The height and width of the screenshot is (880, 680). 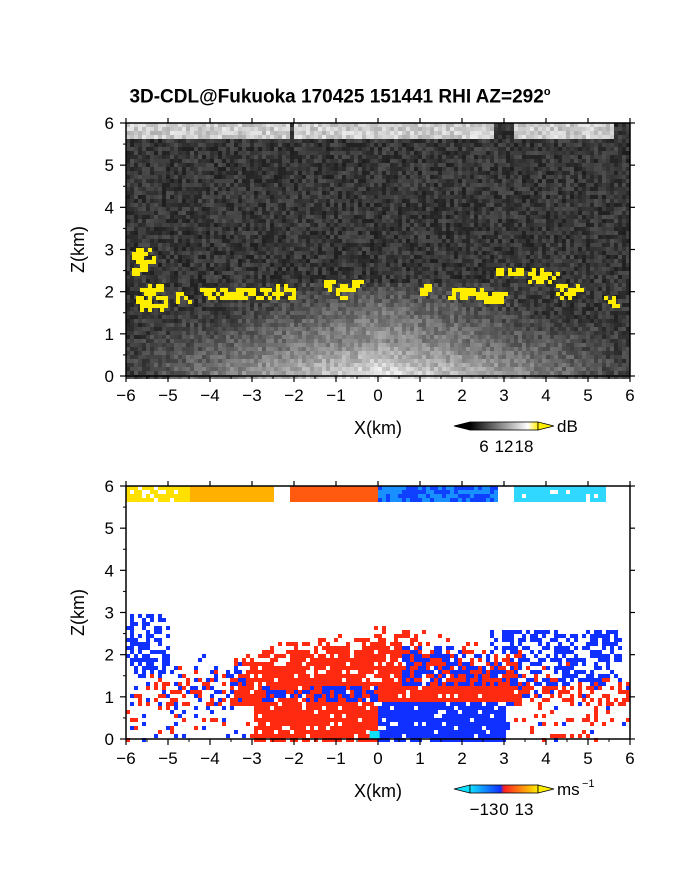 I want to click on panel2-xtick-label: −6, so click(x=125, y=758).